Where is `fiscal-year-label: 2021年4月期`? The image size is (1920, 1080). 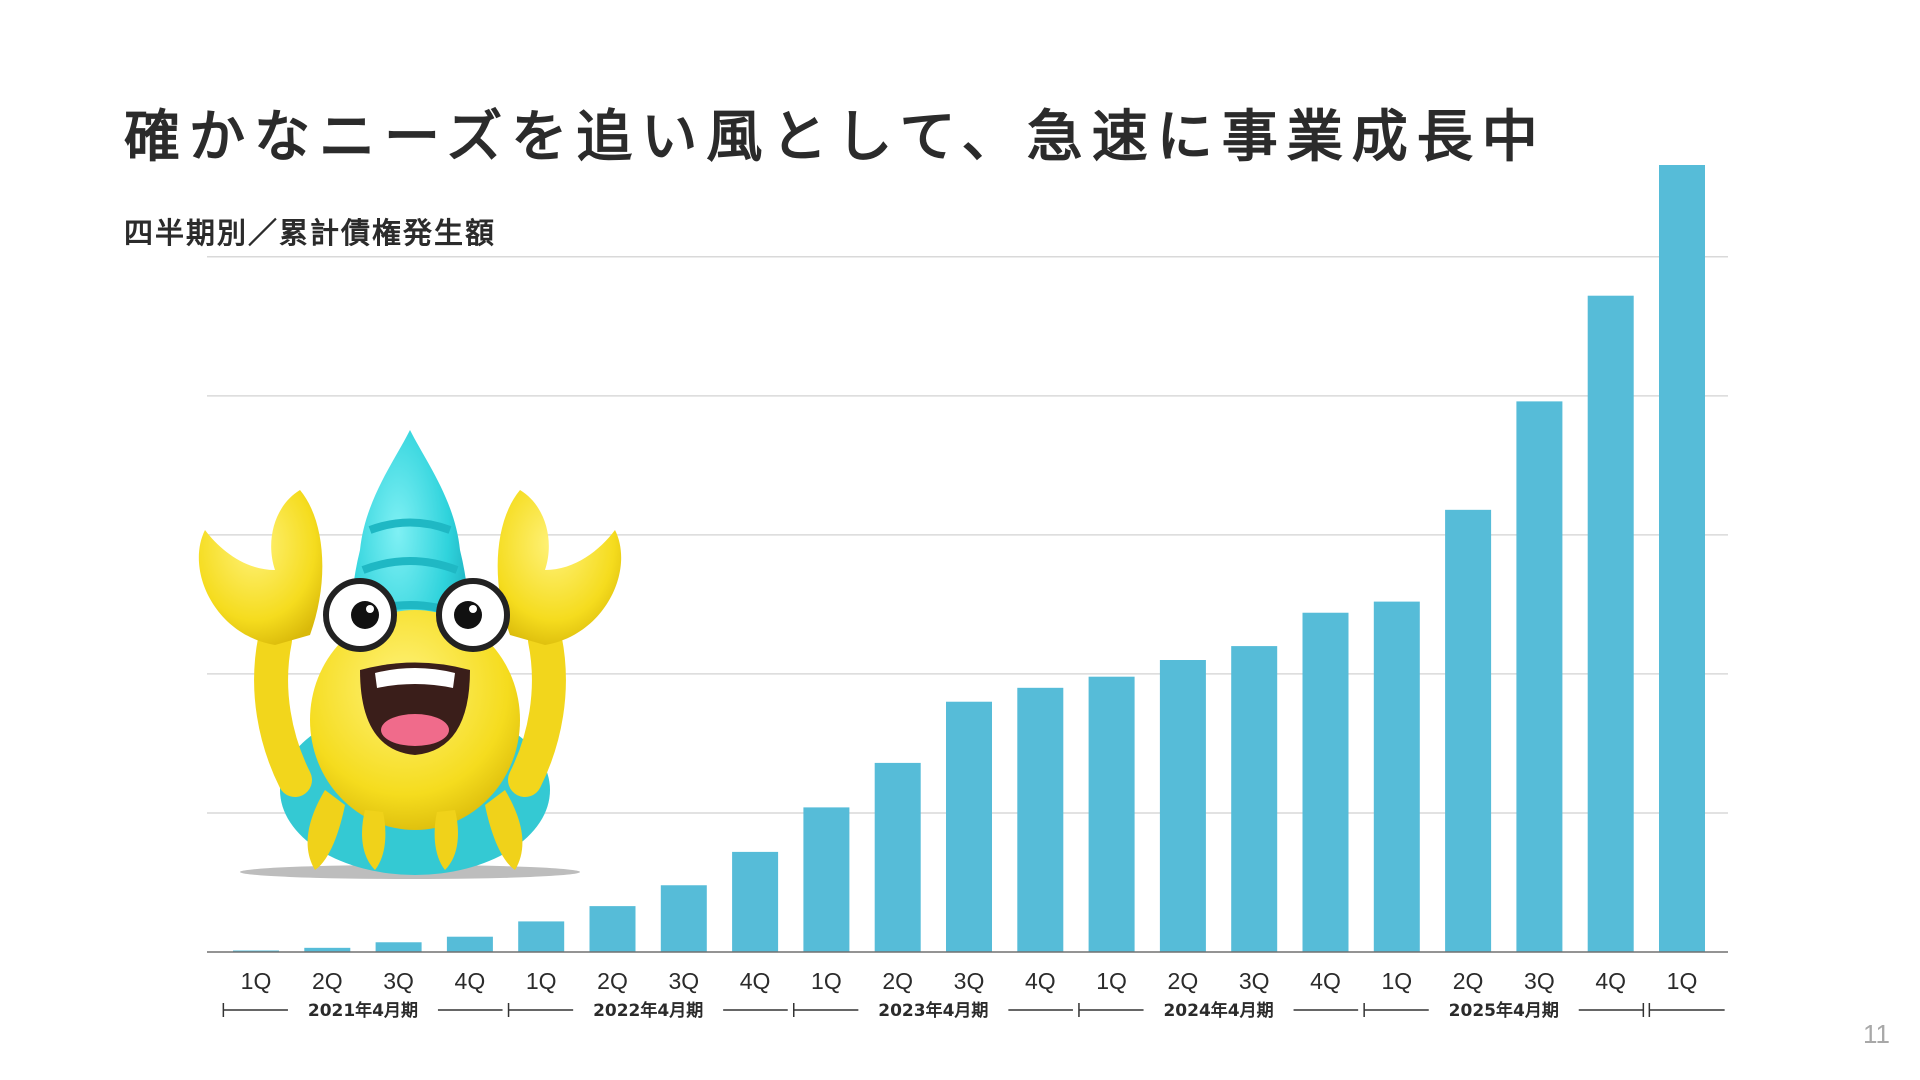 fiscal-year-label: 2021年4月期 is located at coordinates (363, 1010).